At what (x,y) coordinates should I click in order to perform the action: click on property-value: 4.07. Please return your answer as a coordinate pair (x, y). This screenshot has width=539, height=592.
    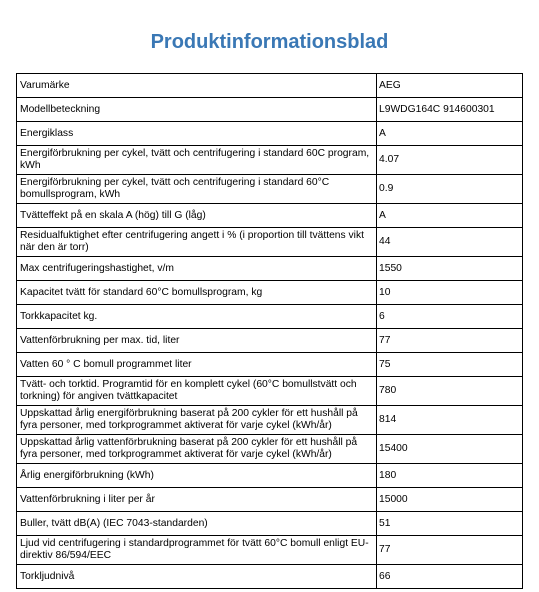
    Looking at the image, I should click on (449, 160).